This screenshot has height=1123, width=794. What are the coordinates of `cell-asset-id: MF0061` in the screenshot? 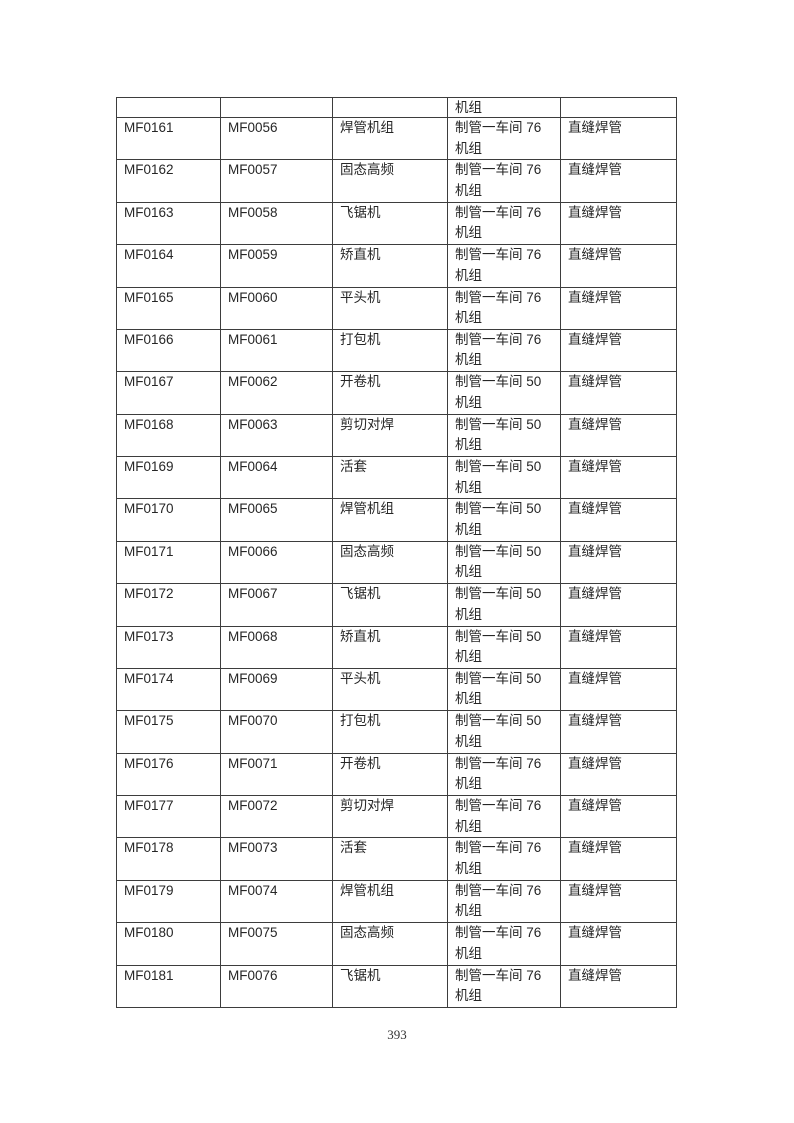 It's located at (276, 350).